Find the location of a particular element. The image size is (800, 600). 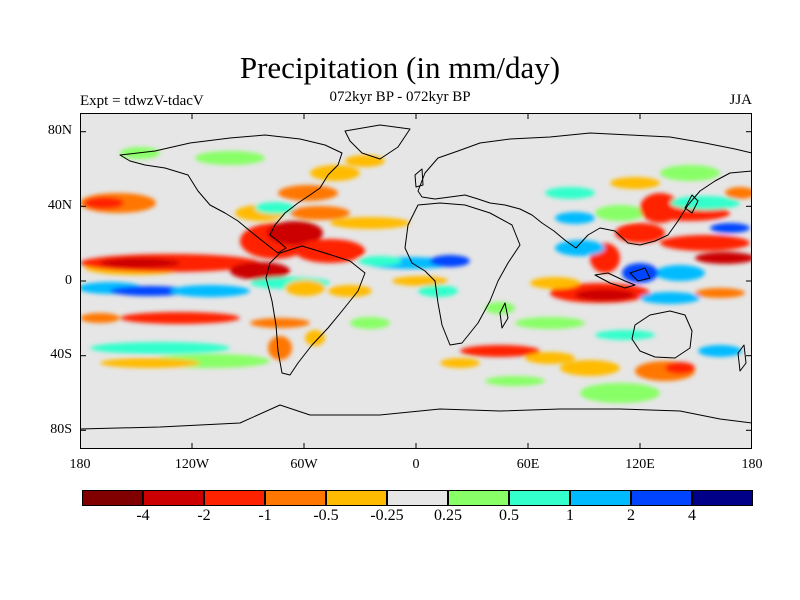

colorbar is located at coordinates (417, 498).